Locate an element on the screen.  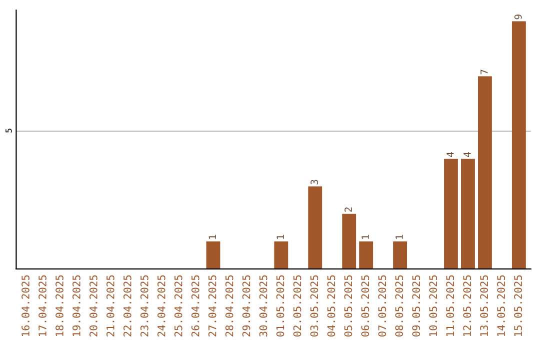
x-tick-label: 28.04.2025 is located at coordinates (229, 305).